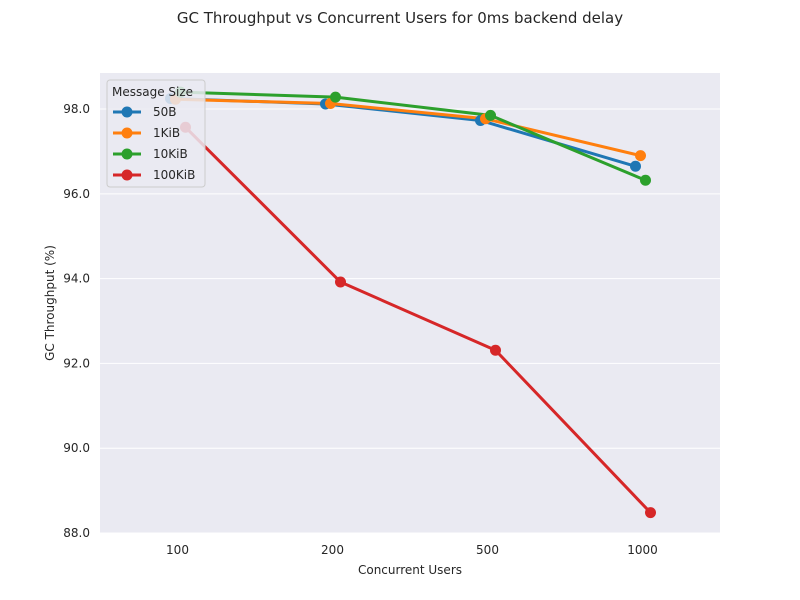 Image resolution: width=800 pixels, height=600 pixels. I want to click on x-tick-label: 100, so click(177, 550).